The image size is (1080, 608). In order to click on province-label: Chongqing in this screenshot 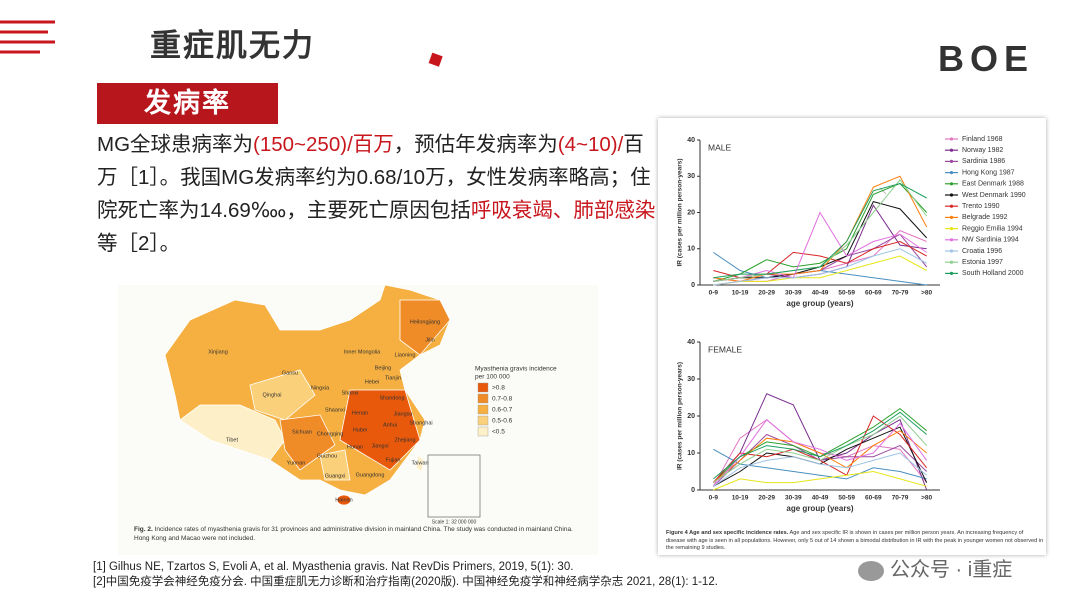, I will do `click(330, 434)`.